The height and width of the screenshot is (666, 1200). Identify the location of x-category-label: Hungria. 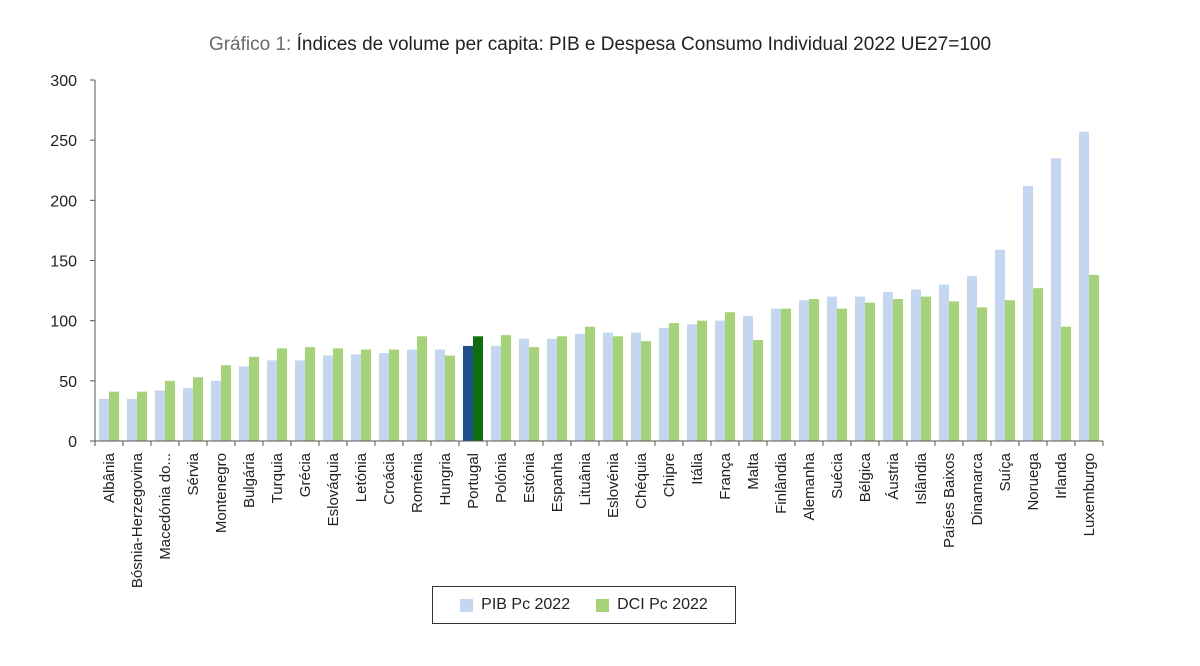
(445, 478).